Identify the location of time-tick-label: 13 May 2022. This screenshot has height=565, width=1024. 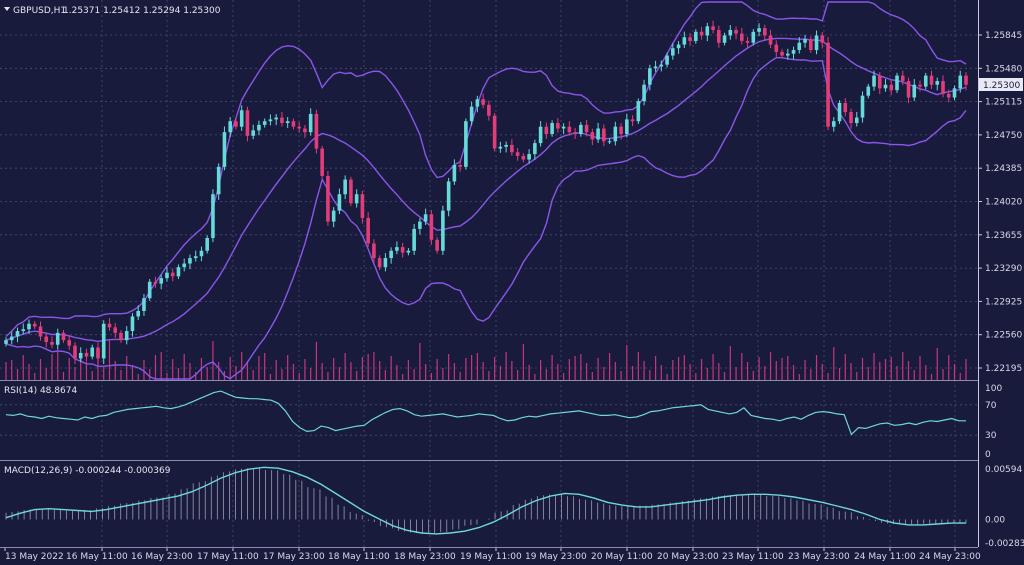
(34, 557).